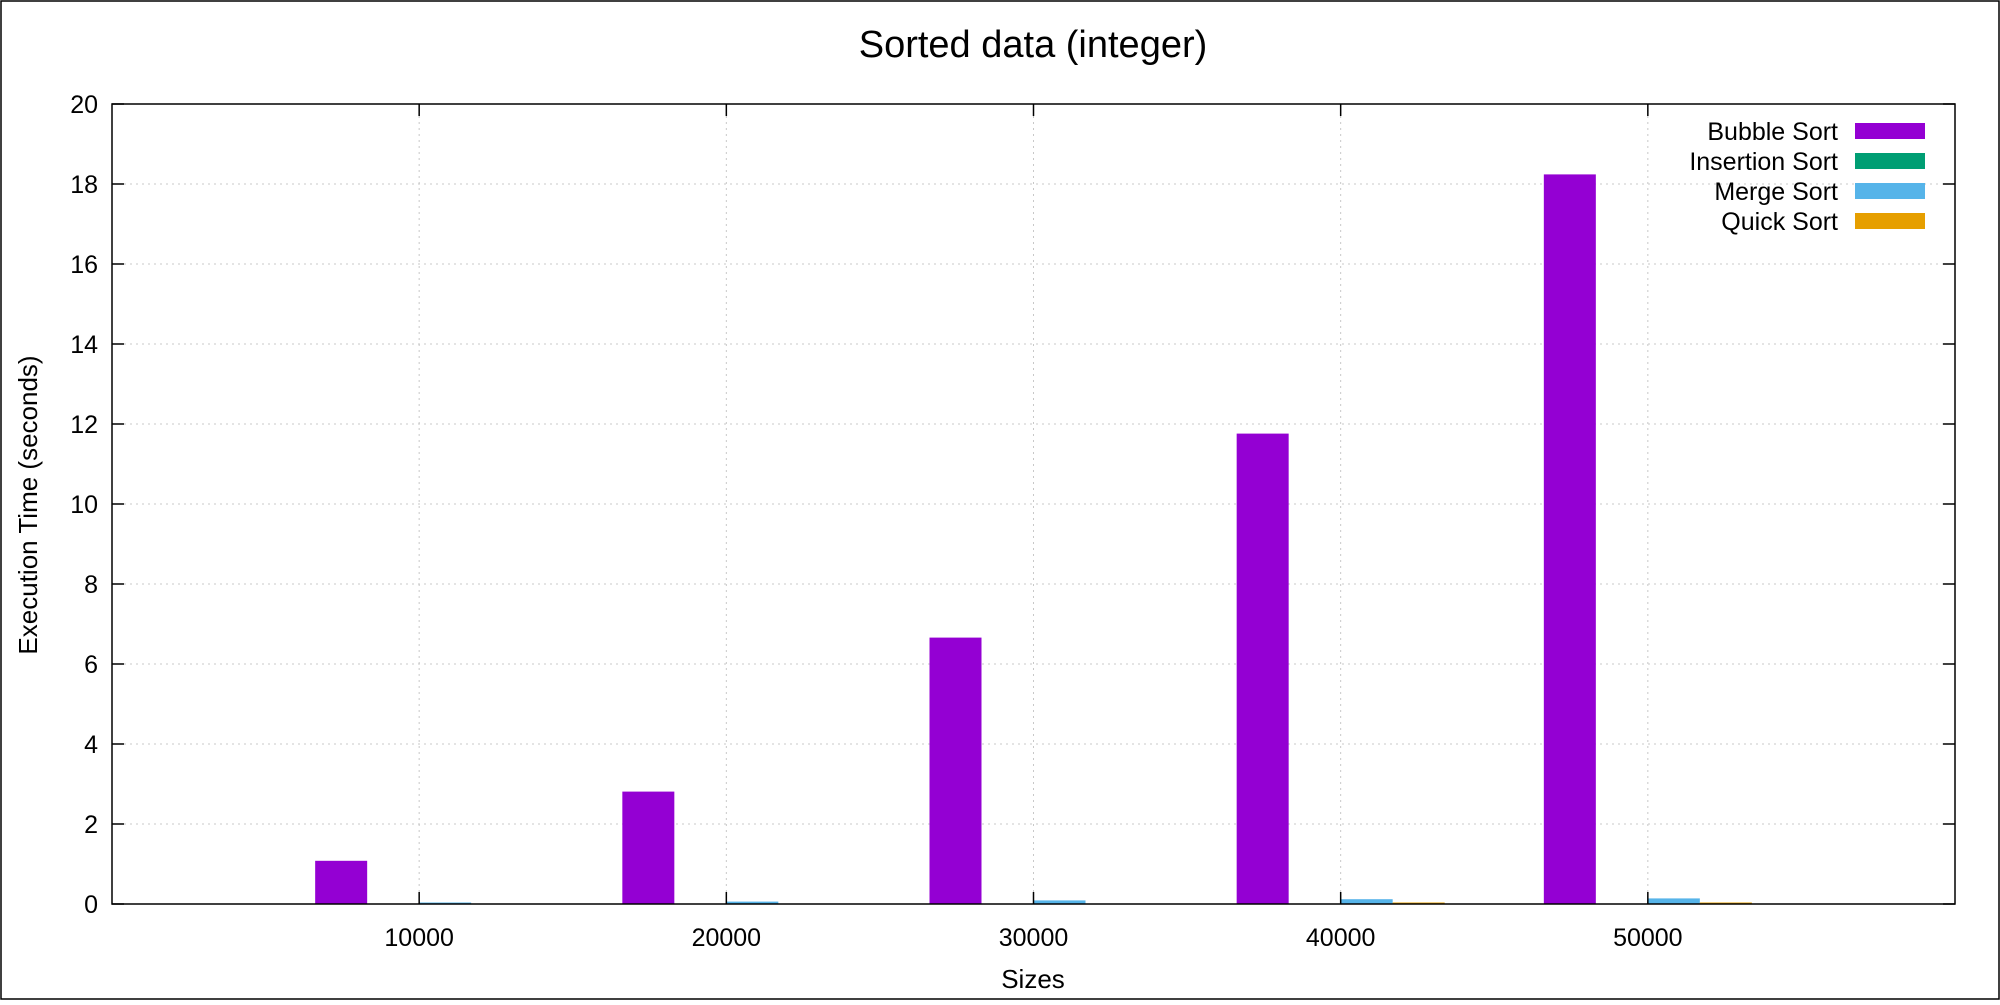  Describe the element at coordinates (84, 265) in the screenshot. I see `y-tick-label: 16` at that location.